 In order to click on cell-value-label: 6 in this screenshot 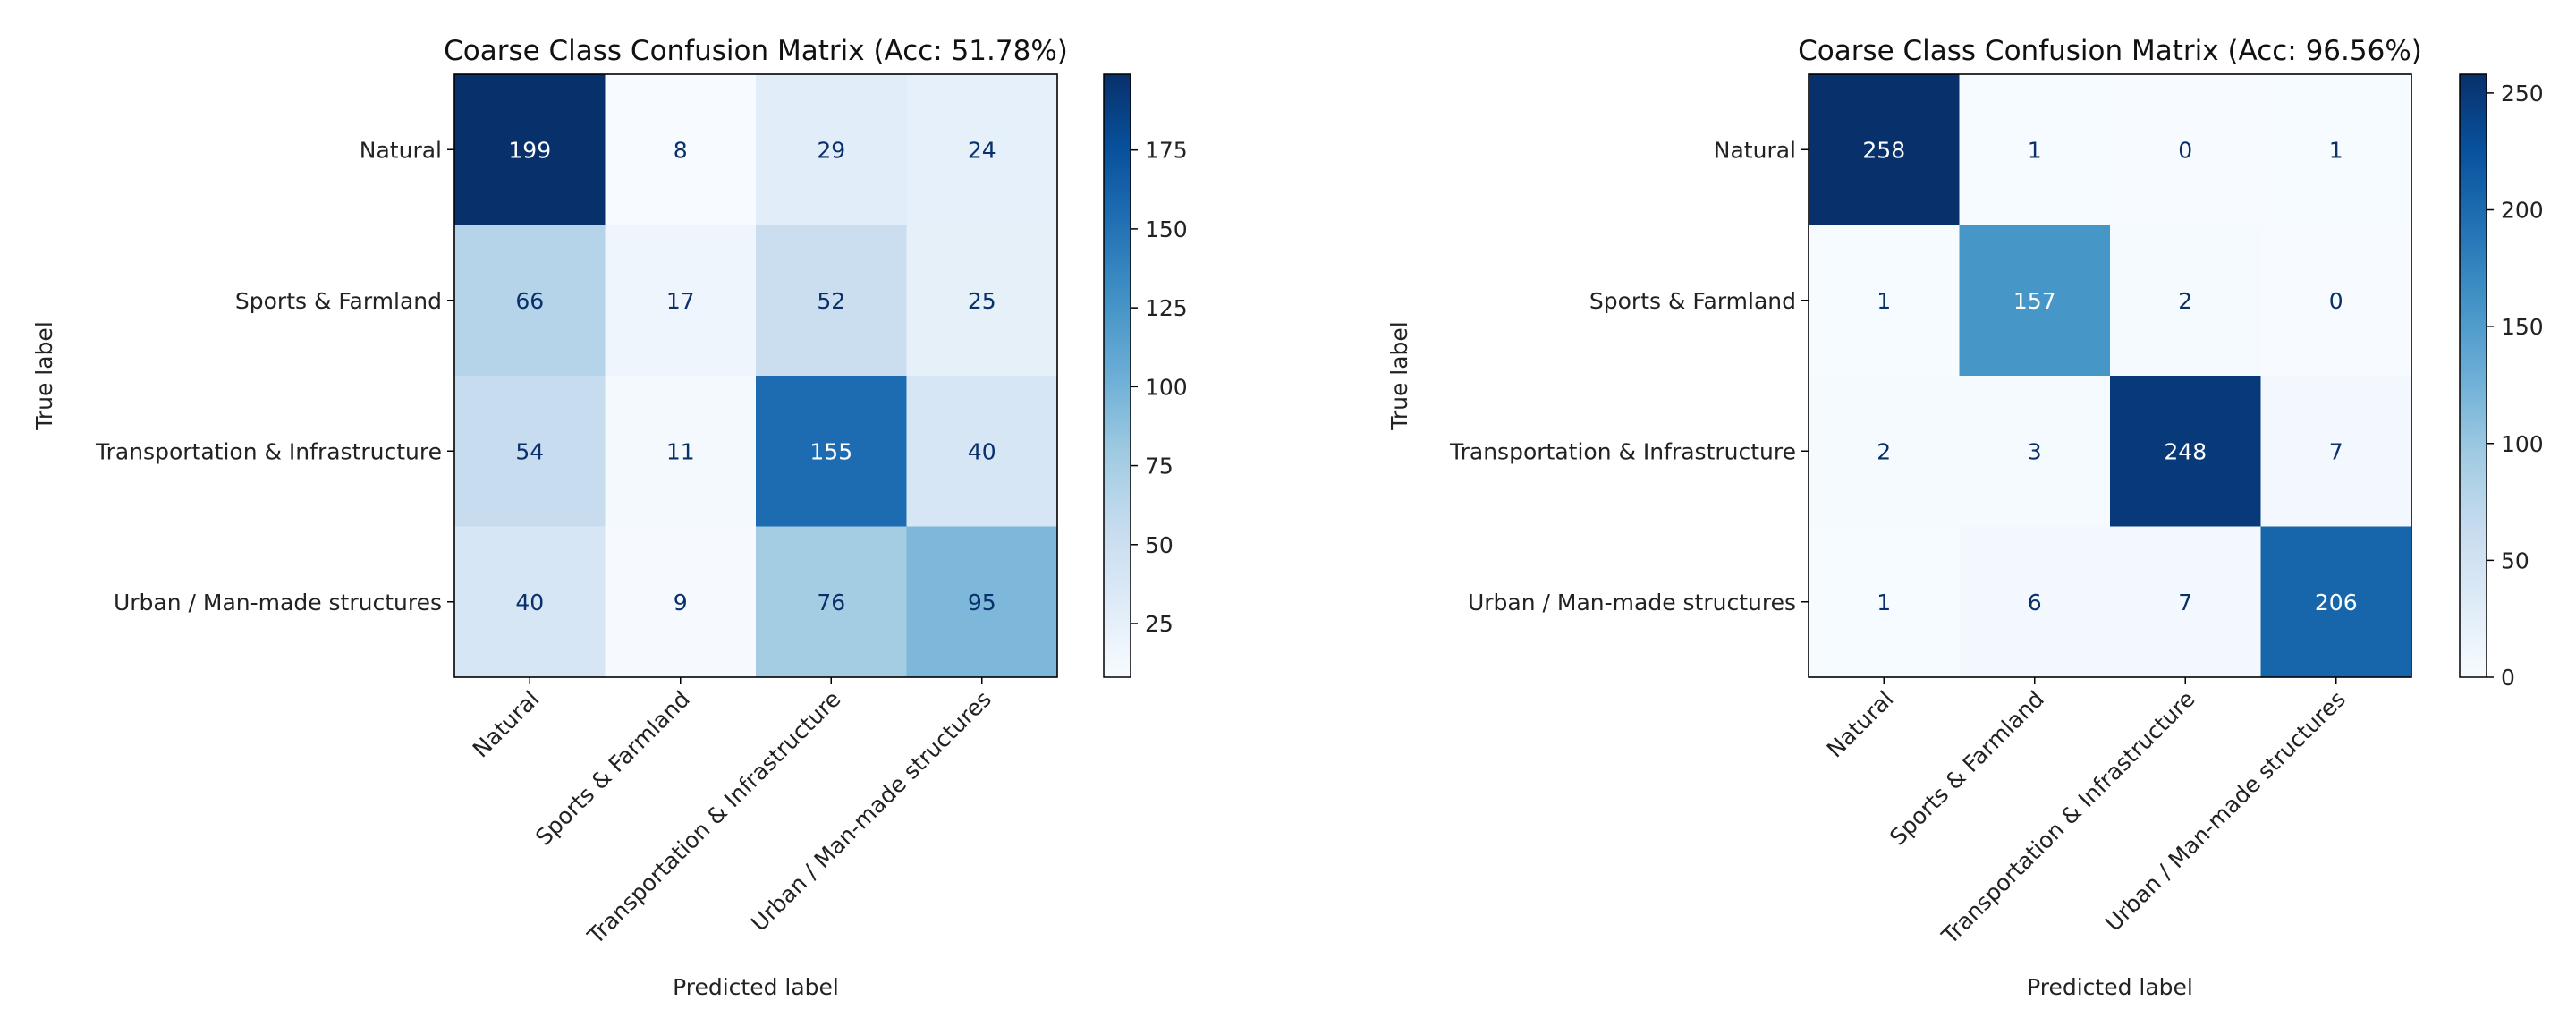, I will do `click(2035, 603)`.